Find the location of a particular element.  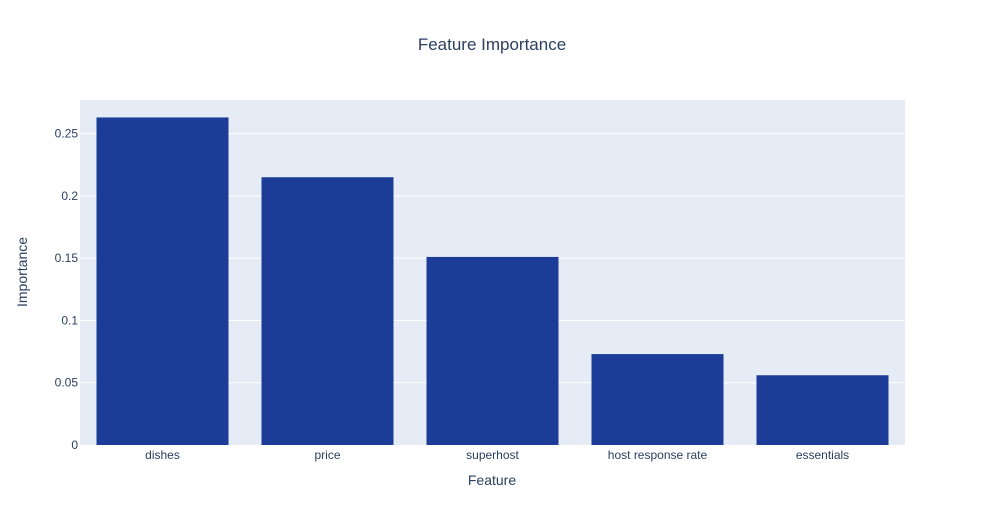

bar-host-response-rate is located at coordinates (657, 399).